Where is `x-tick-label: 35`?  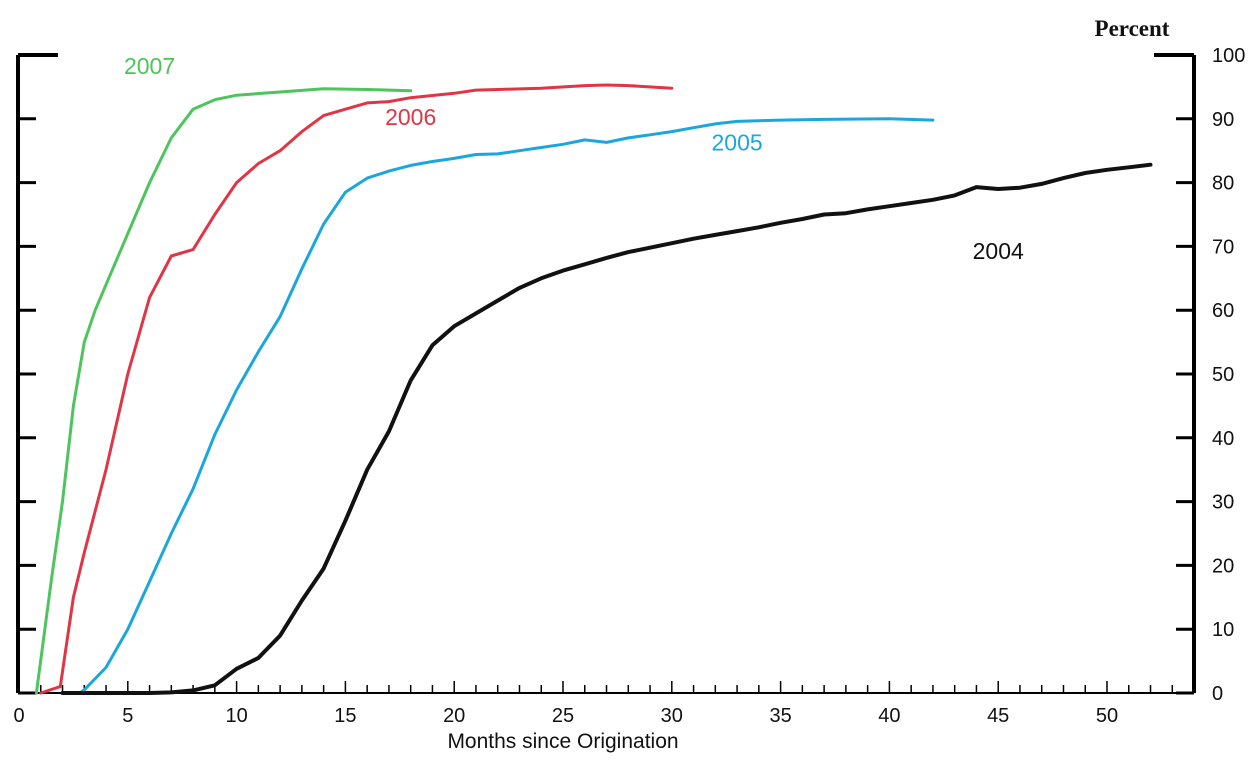 x-tick-label: 35 is located at coordinates (780, 716).